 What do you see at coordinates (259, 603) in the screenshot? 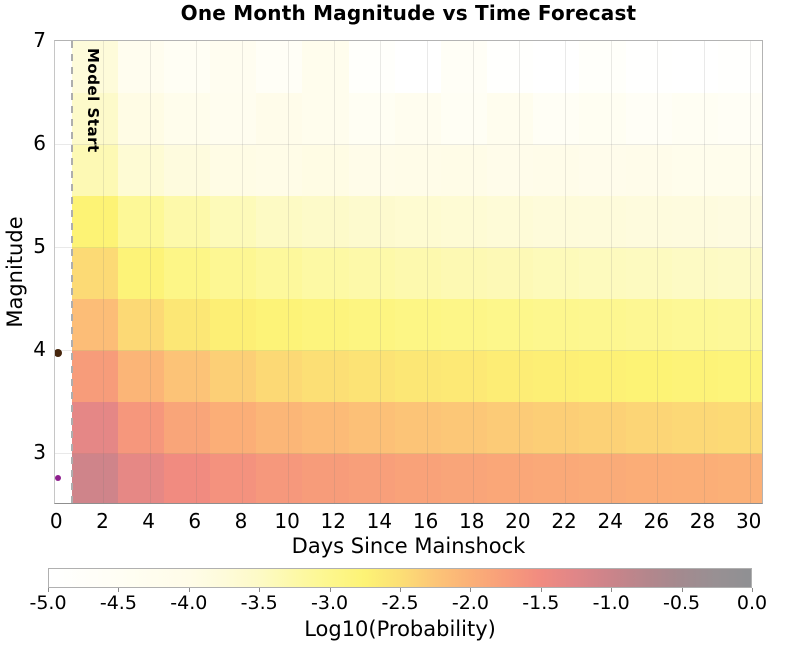
I see `colorbar-tick-label: -3.5` at bounding box center [259, 603].